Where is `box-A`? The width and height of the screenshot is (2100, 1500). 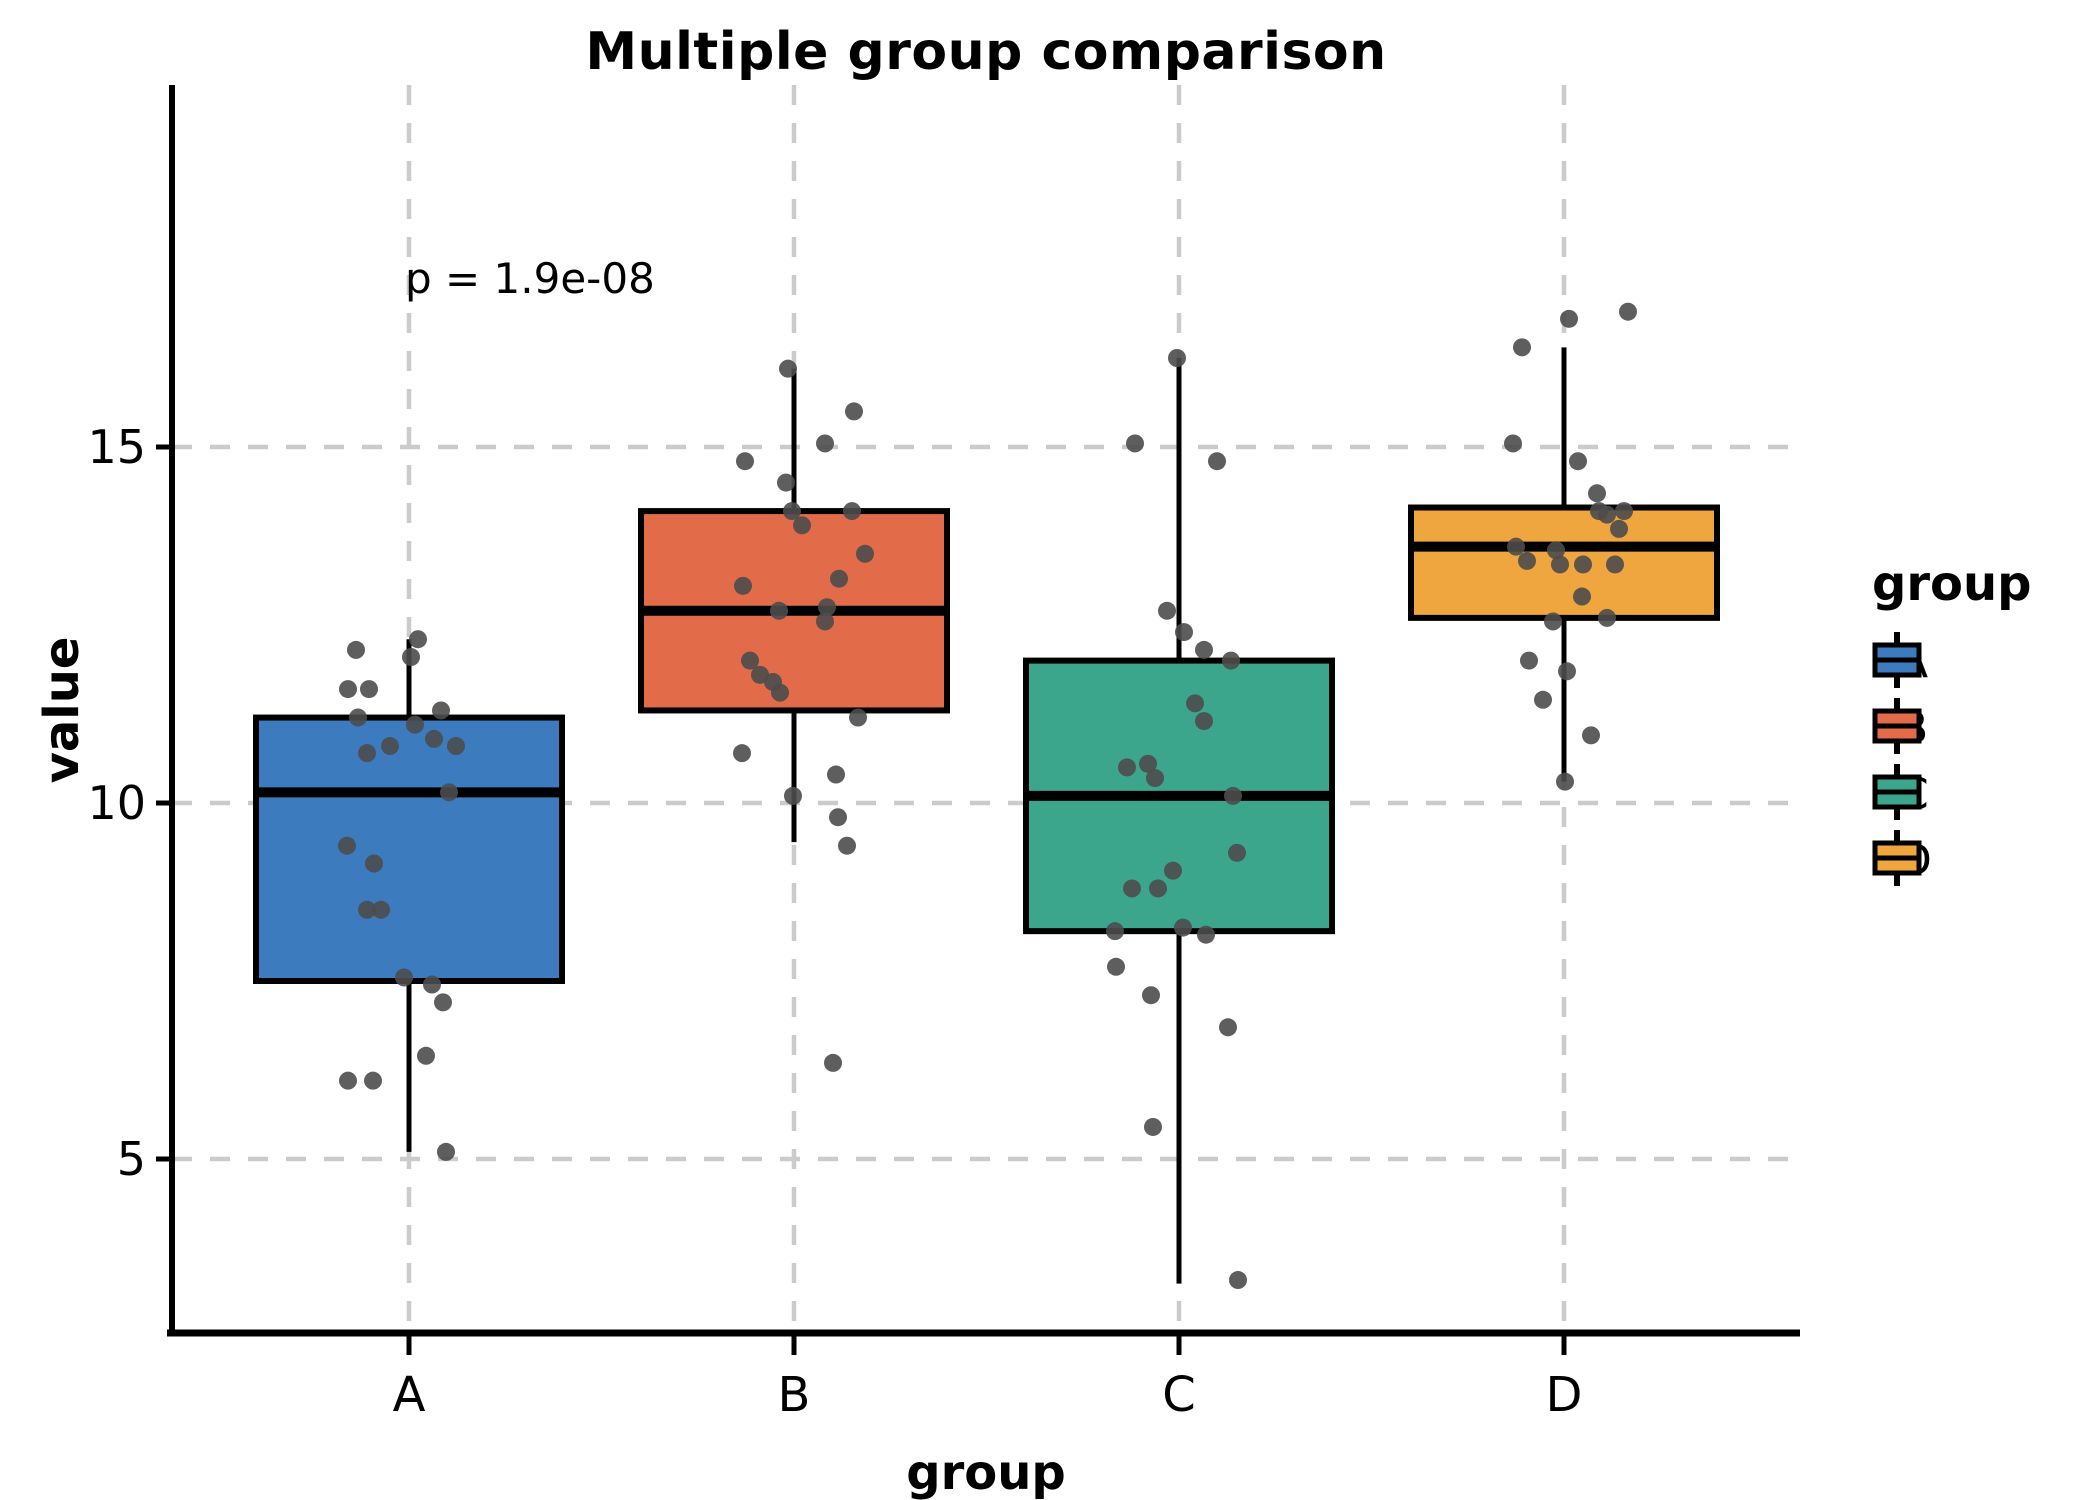
box-A is located at coordinates (409, 849).